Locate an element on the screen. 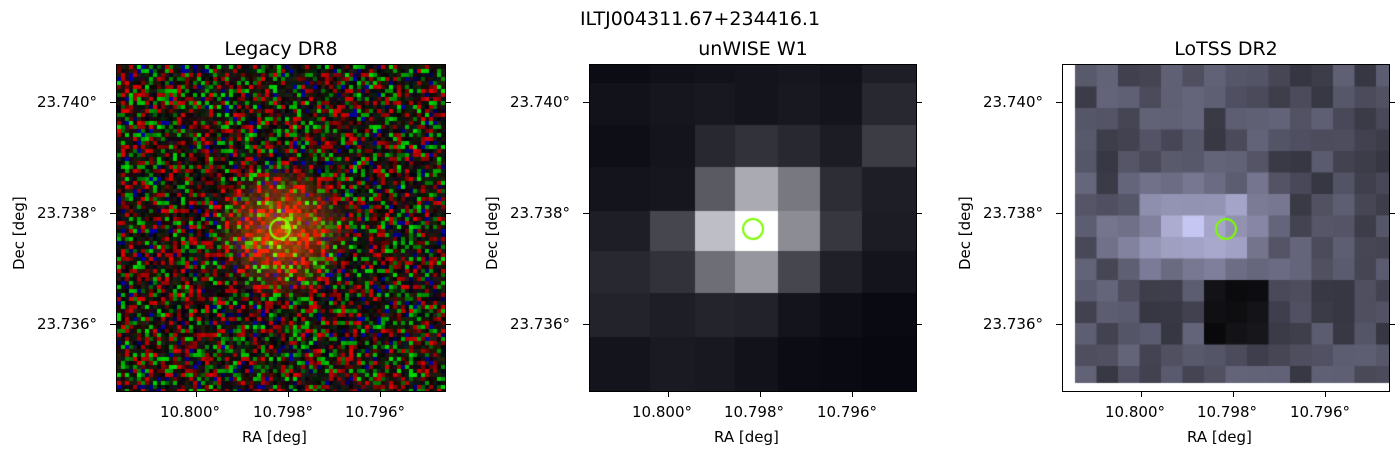 This screenshot has width=1400, height=458. panel-title-legacy: Legacy DR8 is located at coordinates (281, 49).